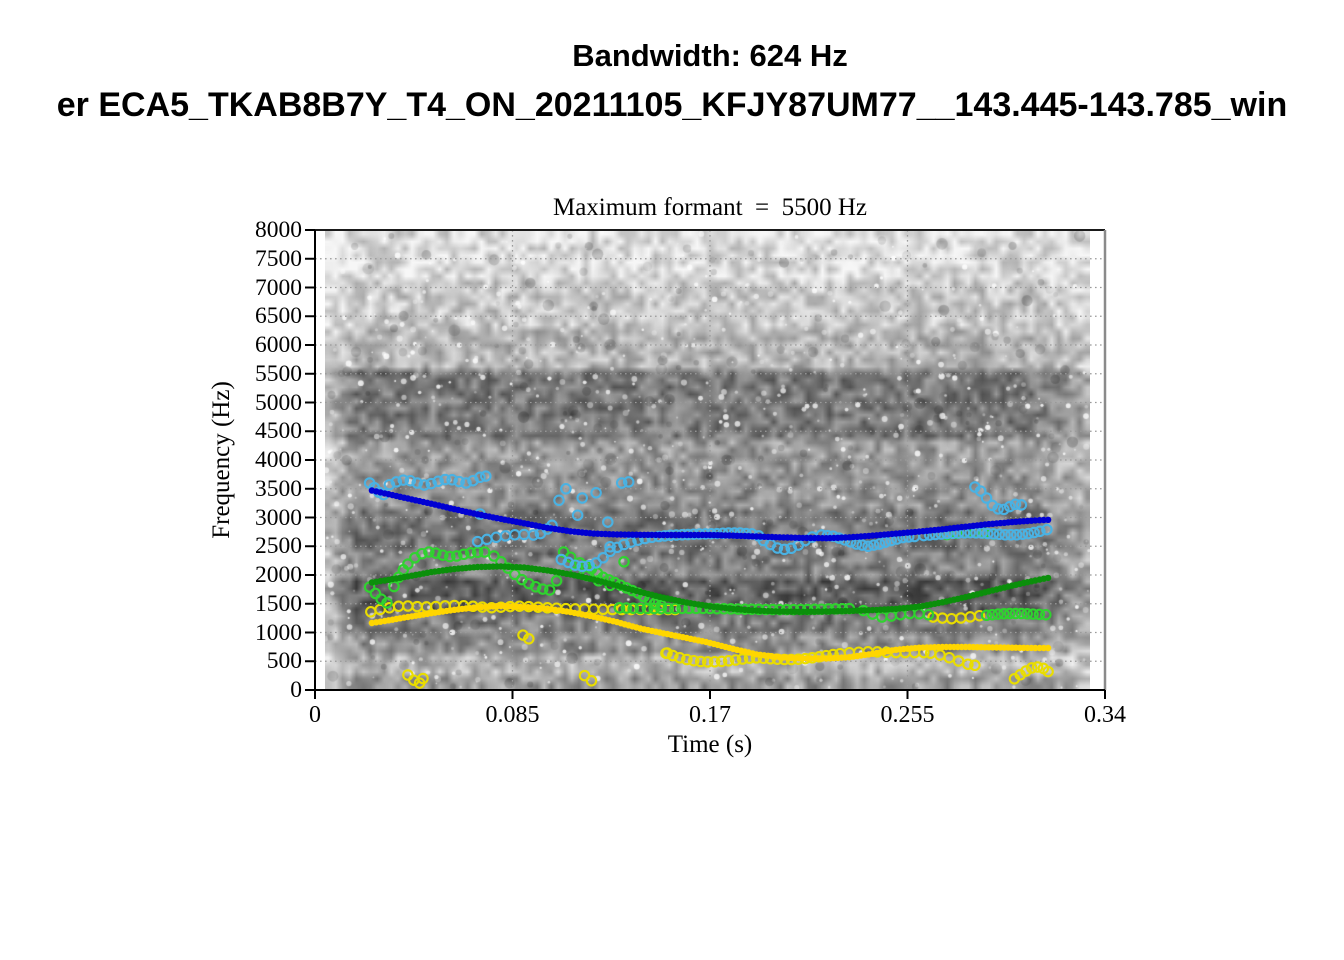 Image resolution: width=1344 pixels, height=960 pixels. What do you see at coordinates (278, 258) in the screenshot?
I see `y-tick-label: 7500` at bounding box center [278, 258].